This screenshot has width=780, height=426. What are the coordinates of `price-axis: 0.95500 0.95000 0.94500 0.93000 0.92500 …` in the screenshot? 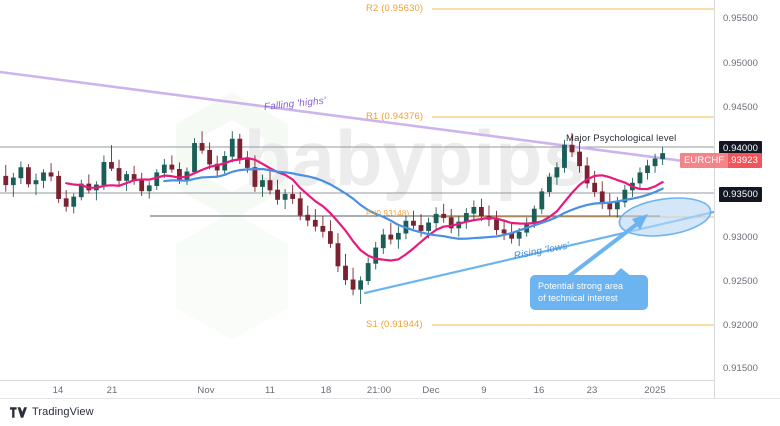 It's located at (747, 199).